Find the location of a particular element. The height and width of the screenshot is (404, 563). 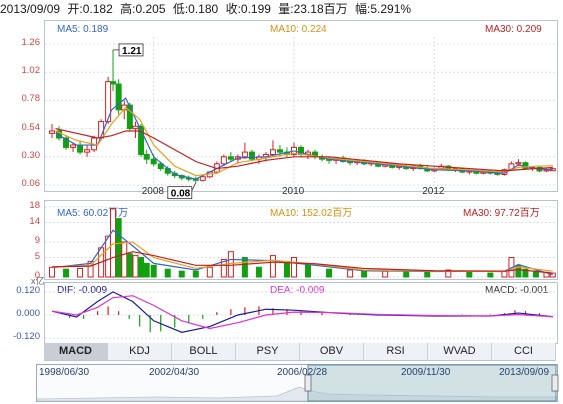

macd-y-tick: 0.000 is located at coordinates (28, 313).